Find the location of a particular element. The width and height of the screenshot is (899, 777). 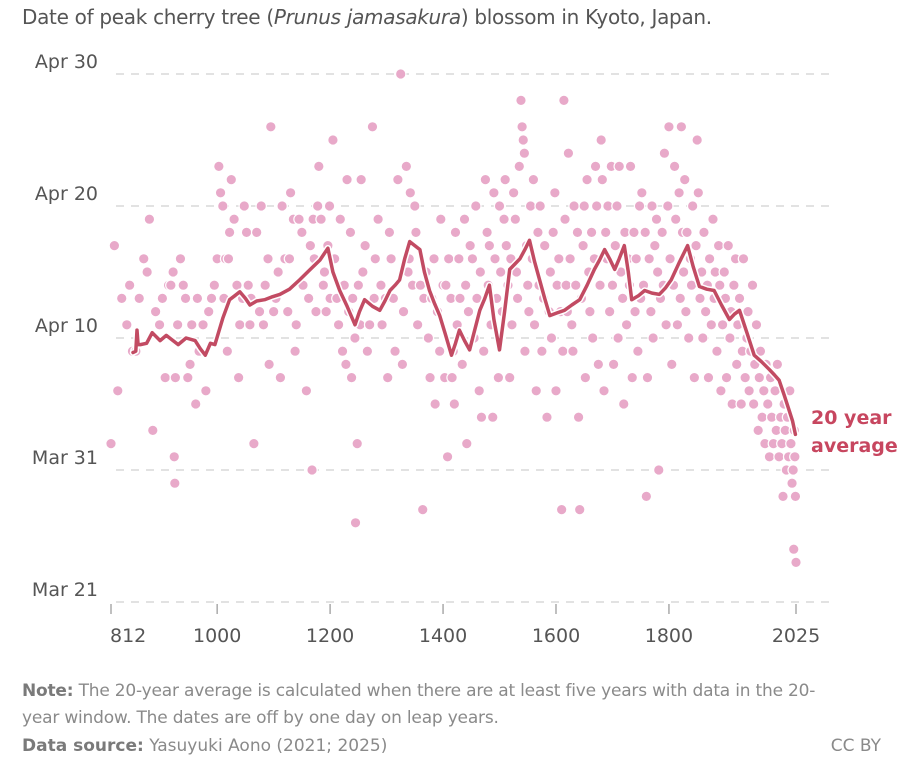

source-label: Data source: is located at coordinates (83, 746).